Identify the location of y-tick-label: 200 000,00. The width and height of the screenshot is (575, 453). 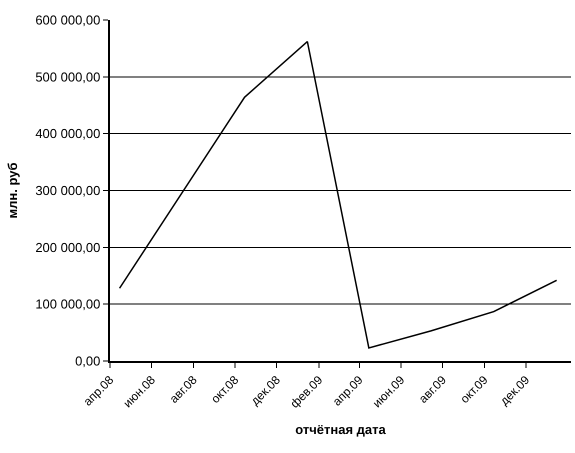
(67, 247).